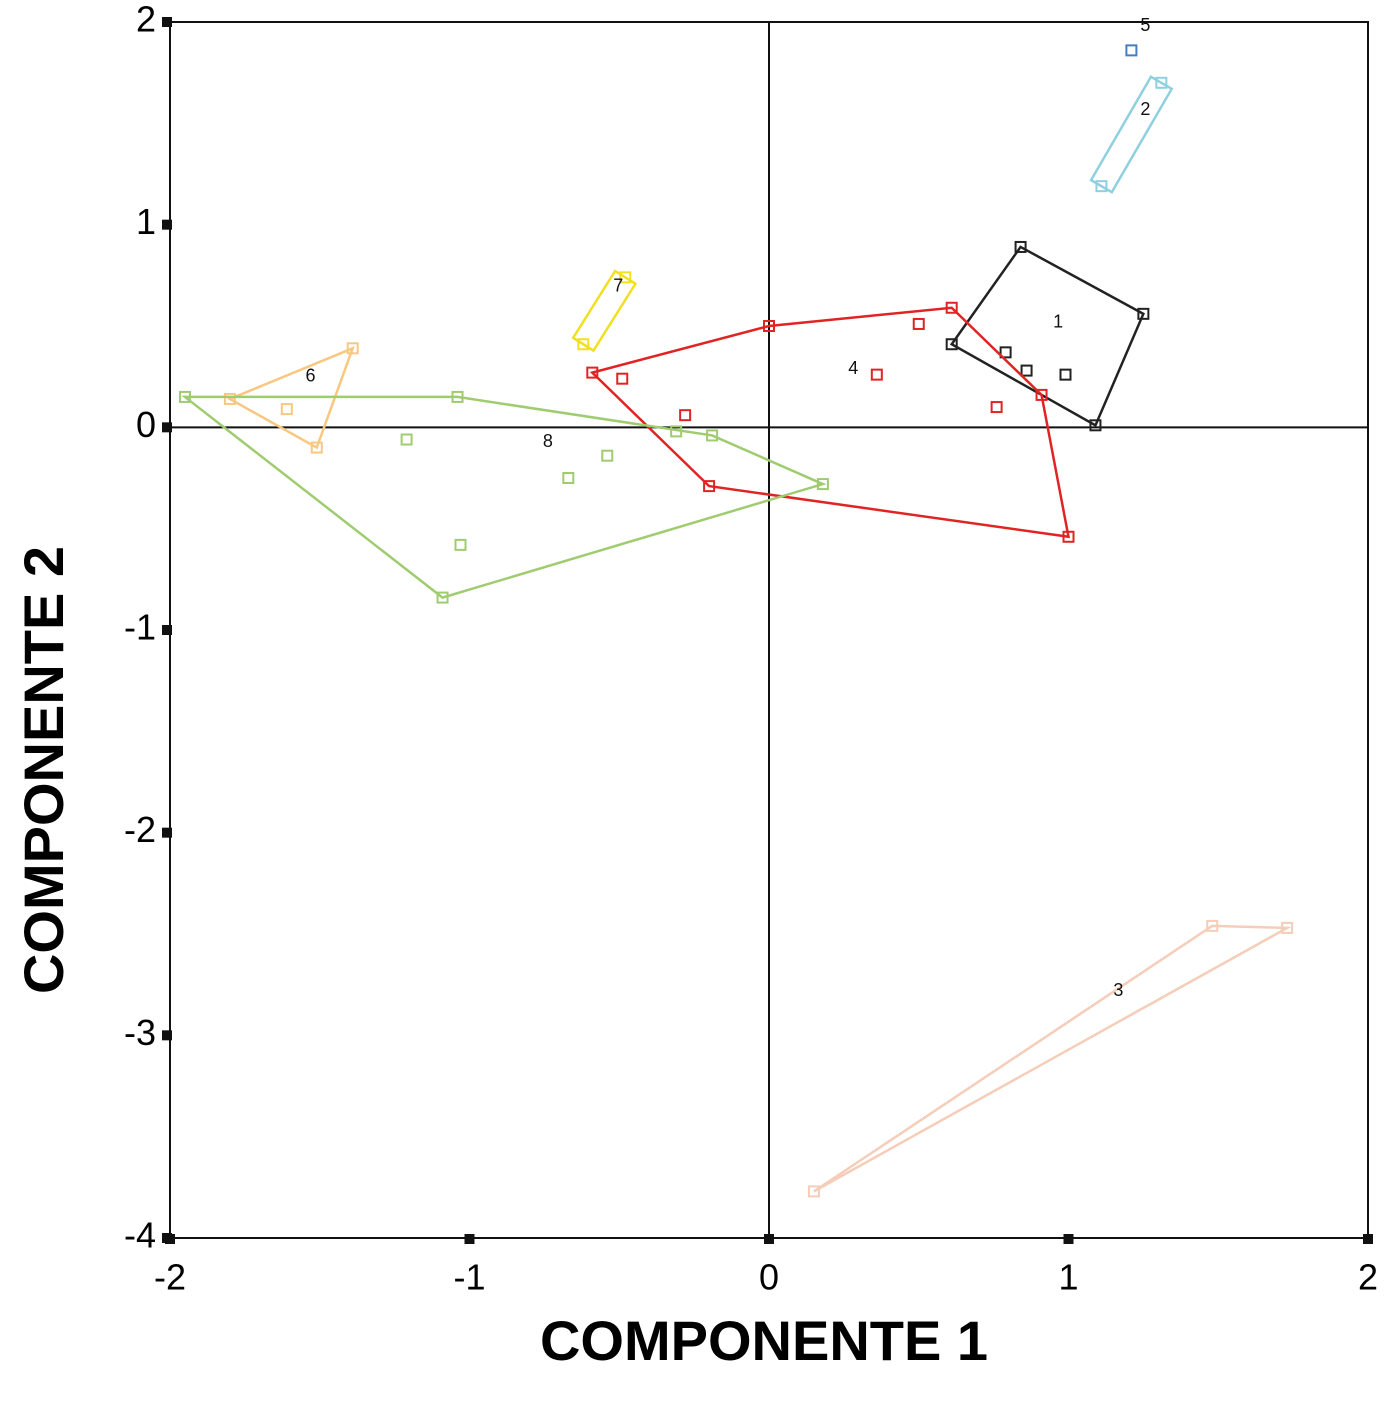 This screenshot has height=1413, width=1394. Describe the element at coordinates (548, 441) in the screenshot. I see `group-label: 8` at that location.